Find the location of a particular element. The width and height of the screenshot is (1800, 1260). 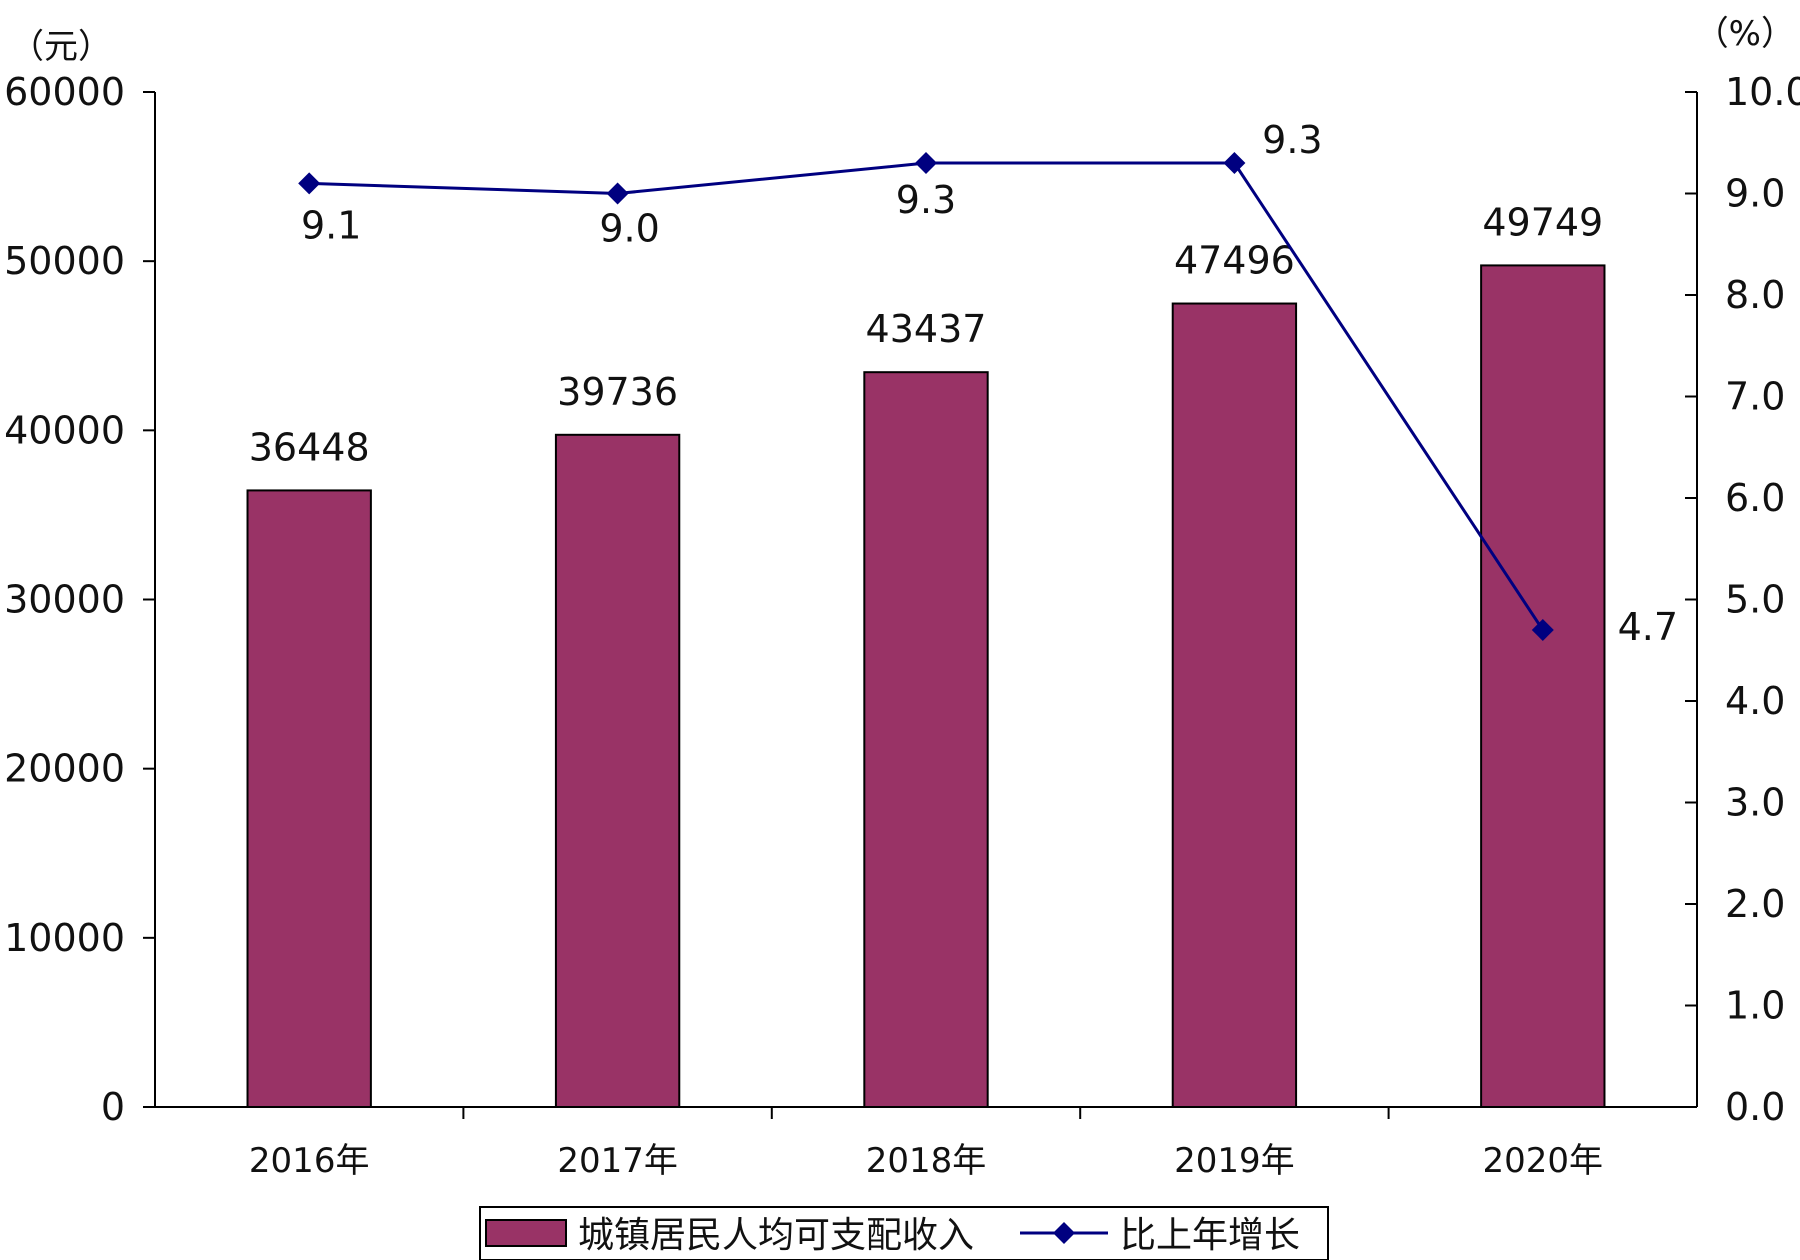

legend-box is located at coordinates (904, 1233).